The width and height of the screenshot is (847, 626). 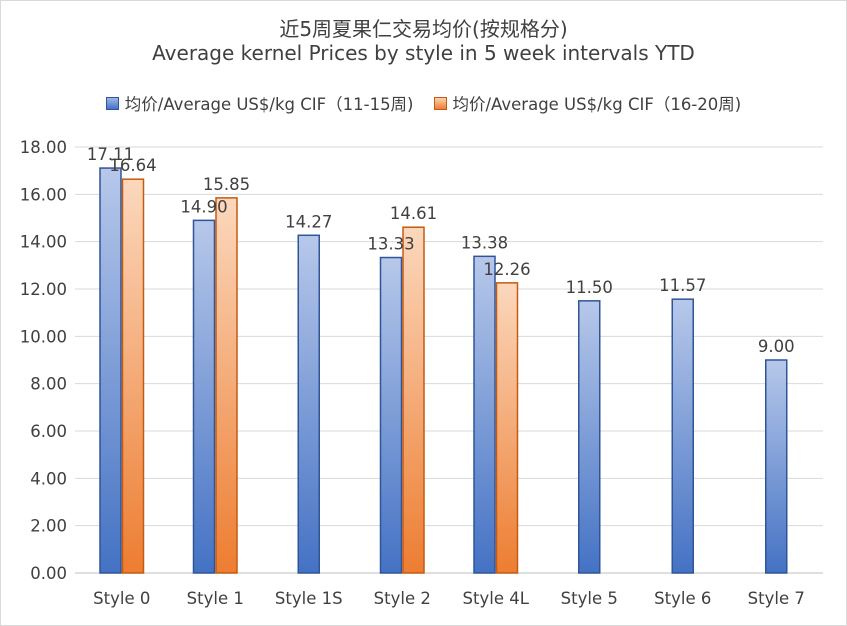 What do you see at coordinates (48, 573) in the screenshot?
I see `y-tick-label: 0.00` at bounding box center [48, 573].